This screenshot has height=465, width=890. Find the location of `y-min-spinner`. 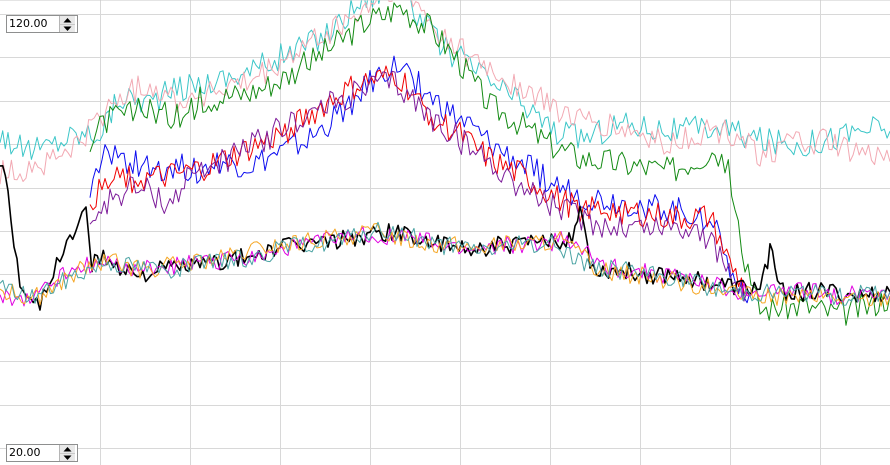

y-min-spinner is located at coordinates (42, 453).